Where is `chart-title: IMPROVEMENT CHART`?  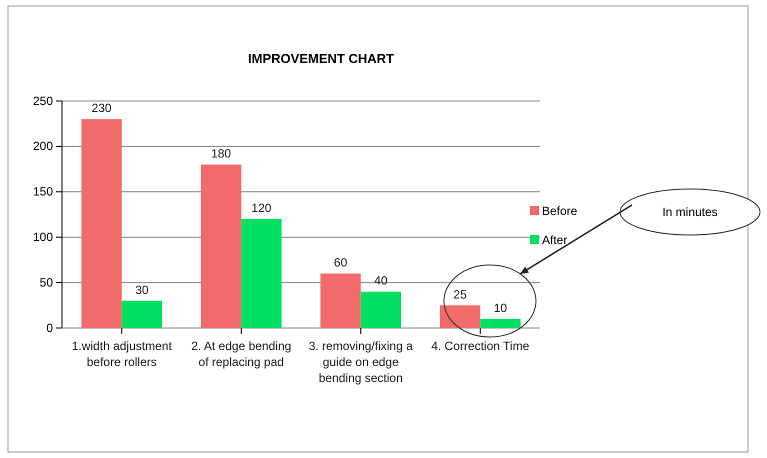
chart-title: IMPROVEMENT CHART is located at coordinates (321, 58).